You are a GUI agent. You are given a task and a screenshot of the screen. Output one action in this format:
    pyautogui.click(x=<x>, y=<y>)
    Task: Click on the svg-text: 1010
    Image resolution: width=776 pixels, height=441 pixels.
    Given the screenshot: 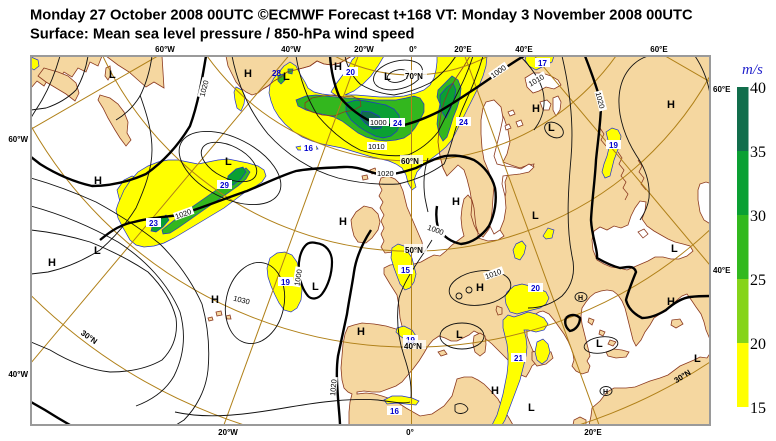 What is the action you would take?
    pyautogui.click(x=376, y=146)
    